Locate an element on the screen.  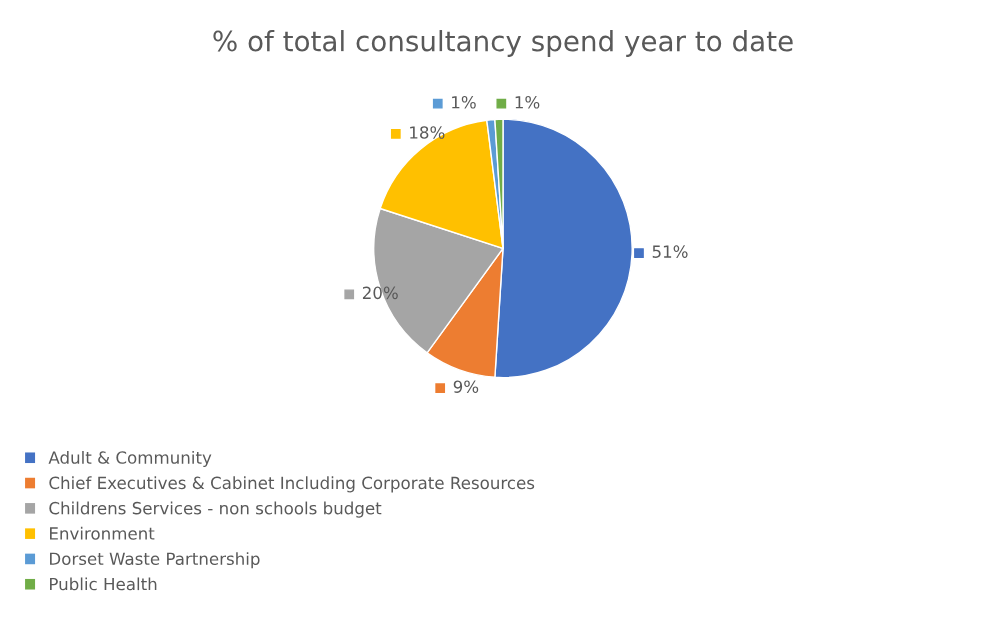
data-label: 51% is located at coordinates (670, 251).